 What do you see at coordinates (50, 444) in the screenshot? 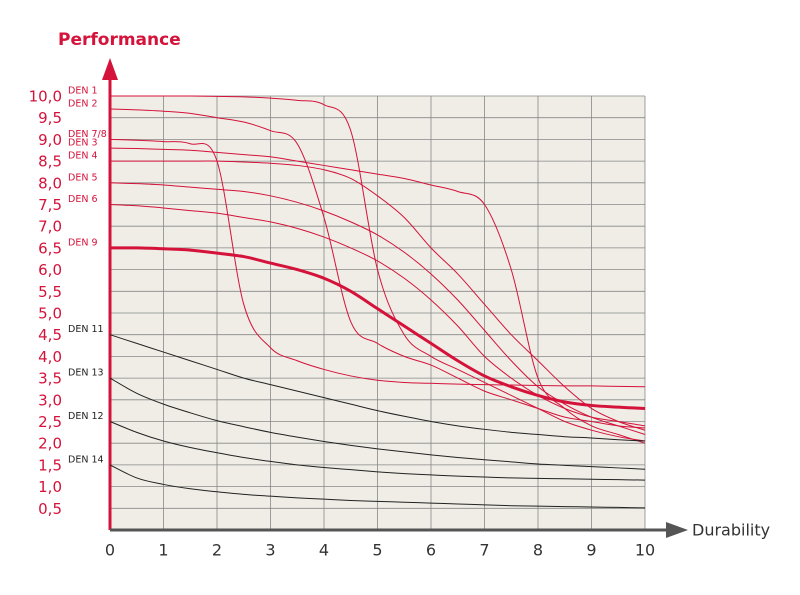
I see `y-tick-label: 2,0` at bounding box center [50, 444].